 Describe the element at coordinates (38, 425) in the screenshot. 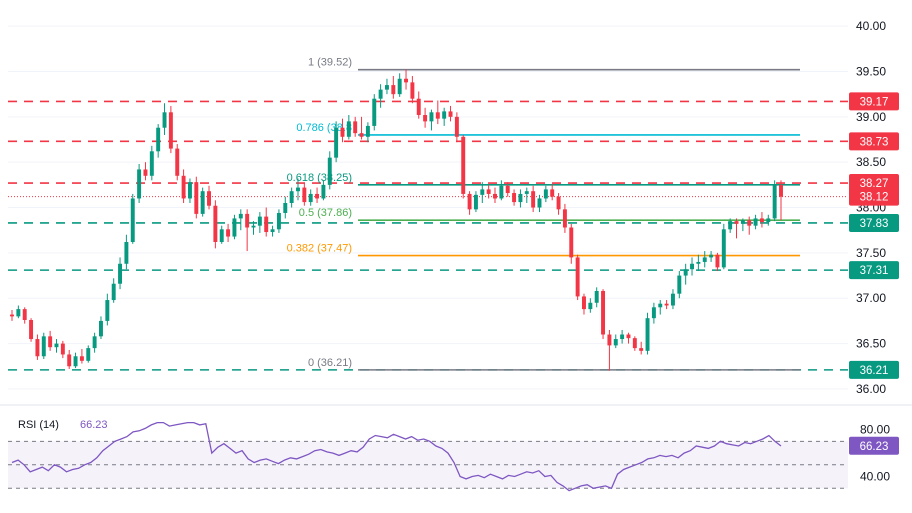

I see `rsi-title: RSI (14)` at that location.